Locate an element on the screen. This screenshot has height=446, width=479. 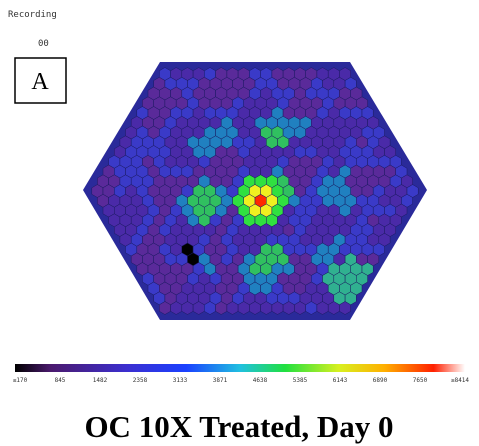
colorbar is located at coordinates (240, 368).